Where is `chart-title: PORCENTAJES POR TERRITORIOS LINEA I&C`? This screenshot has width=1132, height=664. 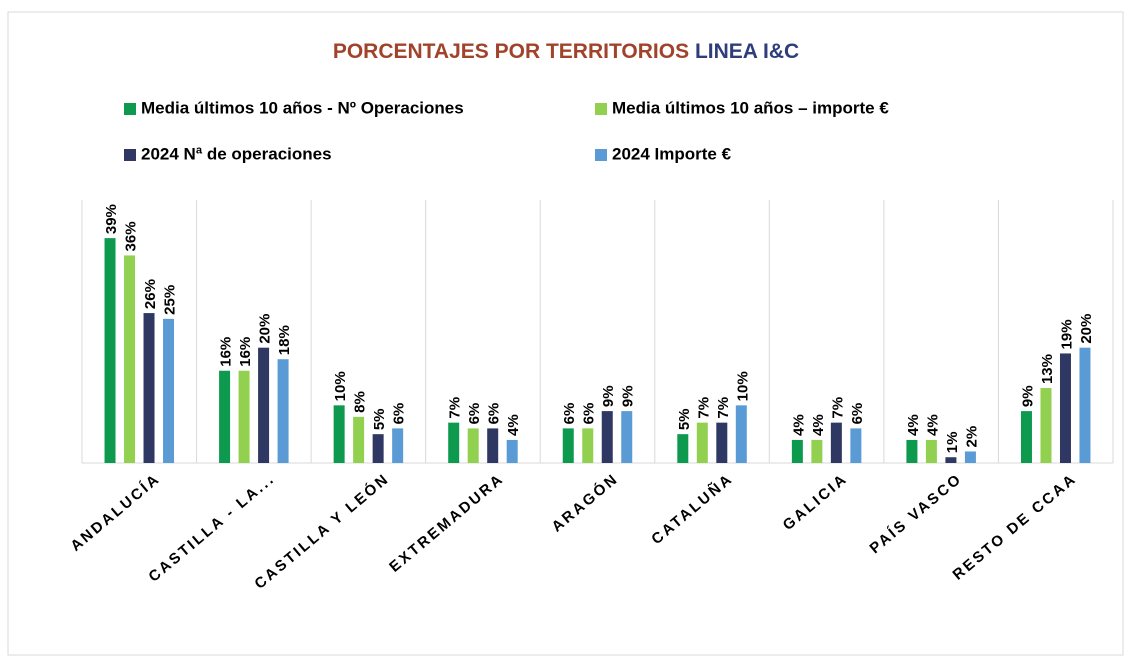 chart-title: PORCENTAJES POR TERRITORIOS LINEA I&C is located at coordinates (566, 51).